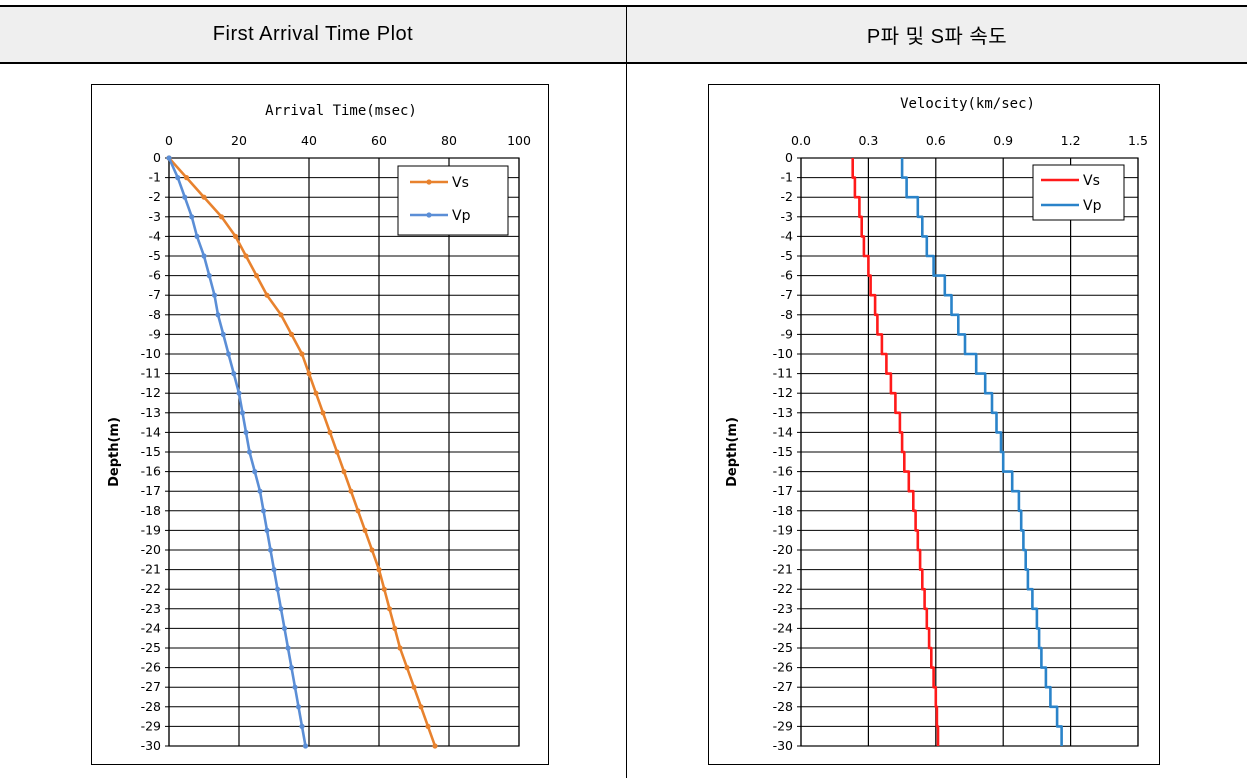 The image size is (1247, 778). Describe the element at coordinates (151, 451) in the screenshot. I see `chart1-y-tick-label: -15` at that location.